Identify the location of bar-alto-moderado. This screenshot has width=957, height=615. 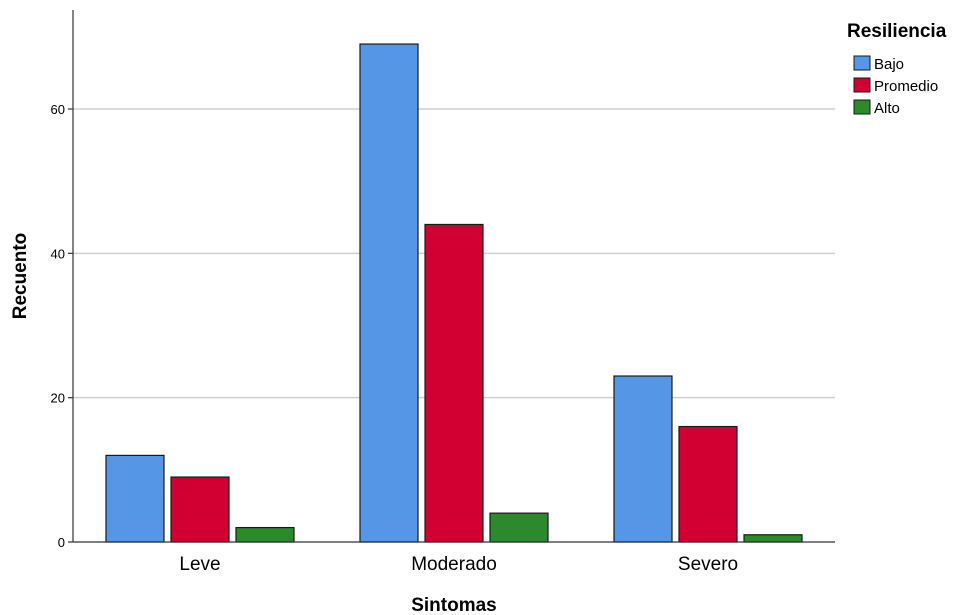
(519, 527).